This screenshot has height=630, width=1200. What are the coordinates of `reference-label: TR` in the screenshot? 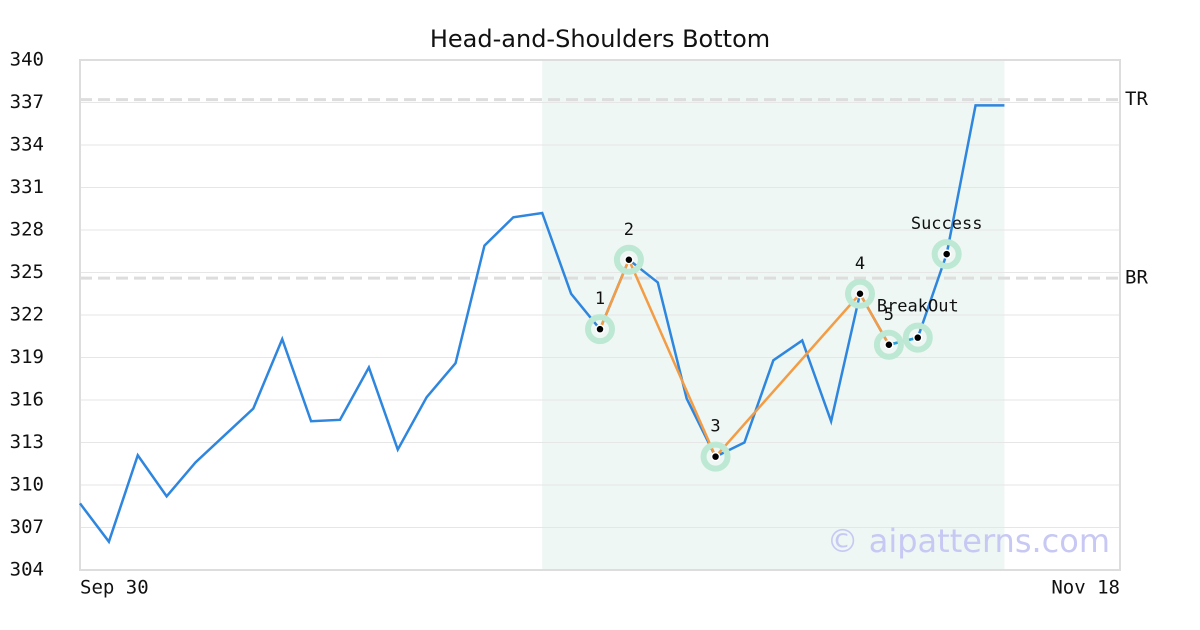 It's located at (1136, 99).